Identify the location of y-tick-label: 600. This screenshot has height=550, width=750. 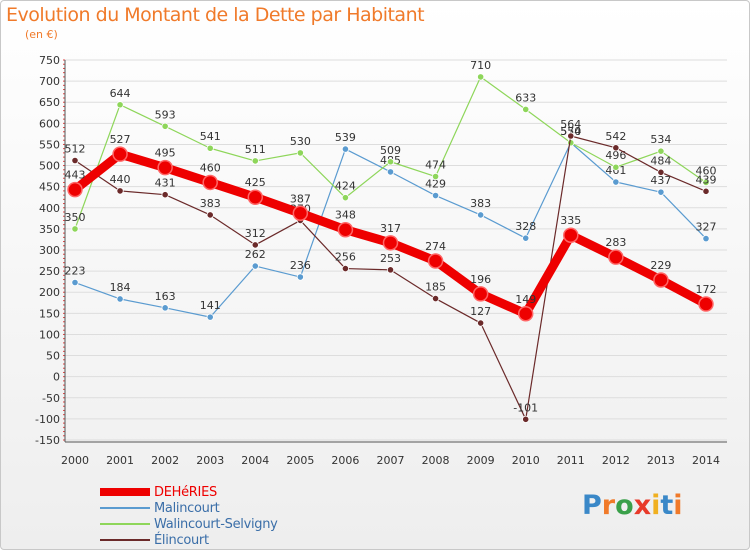
(49, 123).